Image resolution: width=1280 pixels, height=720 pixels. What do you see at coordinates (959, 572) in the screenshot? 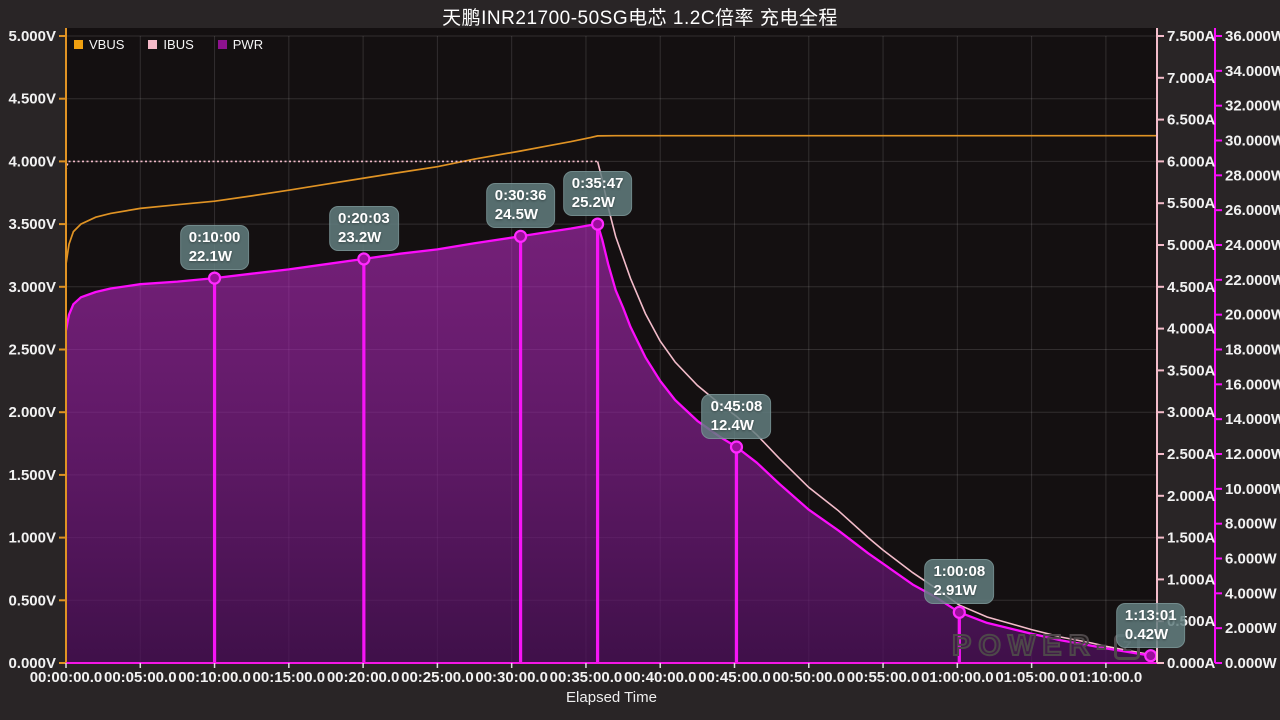
I see `annotation-time: 1:00:08` at bounding box center [959, 572].